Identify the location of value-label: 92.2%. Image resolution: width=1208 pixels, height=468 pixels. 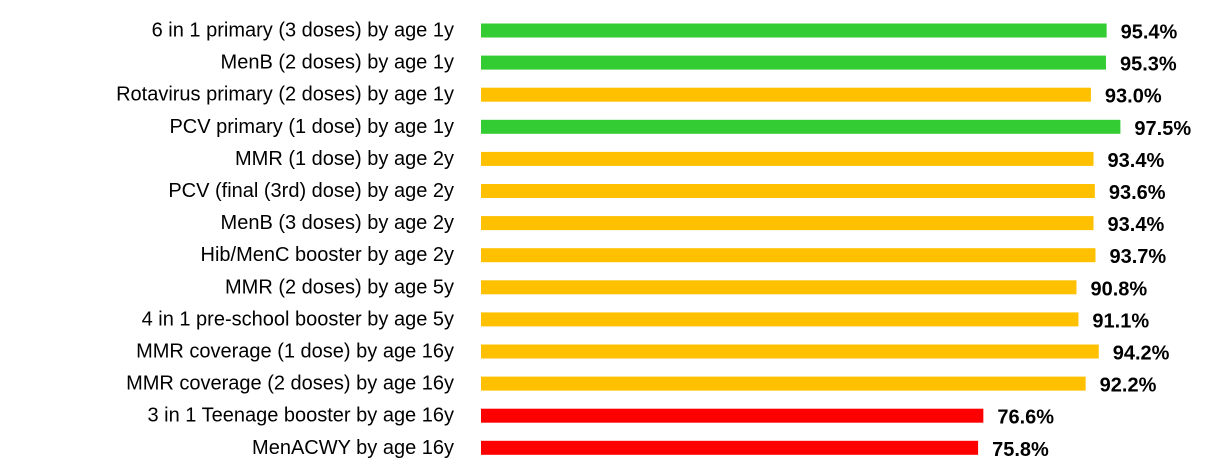
(1128, 386).